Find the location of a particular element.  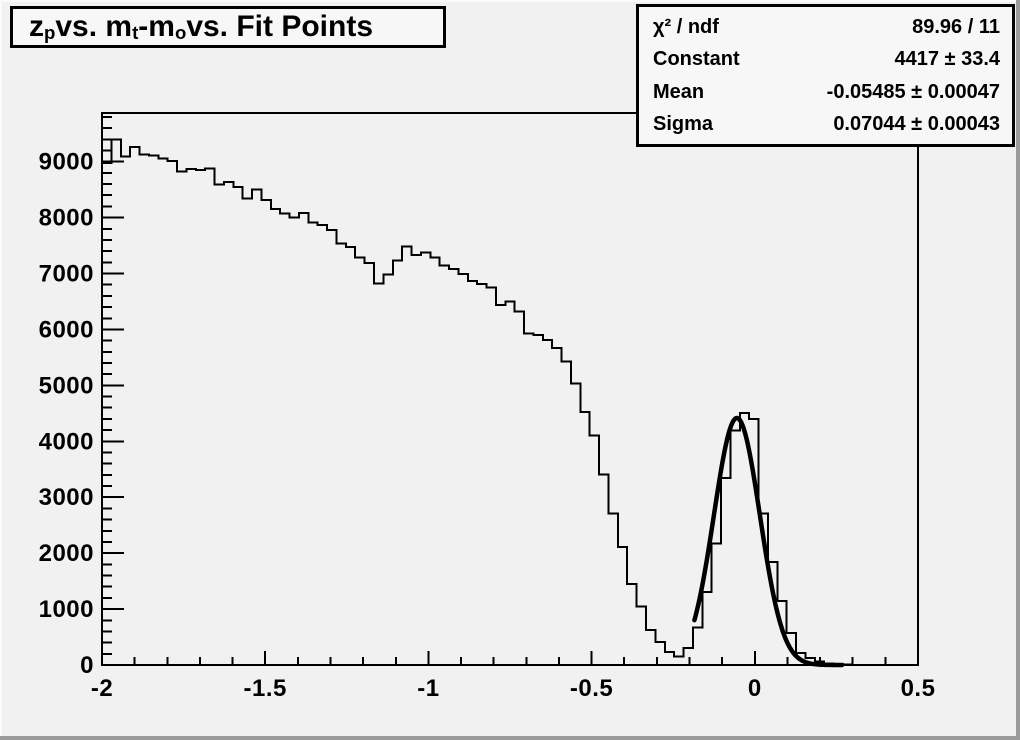

title-text: vs. Fit Points is located at coordinates (280, 26).